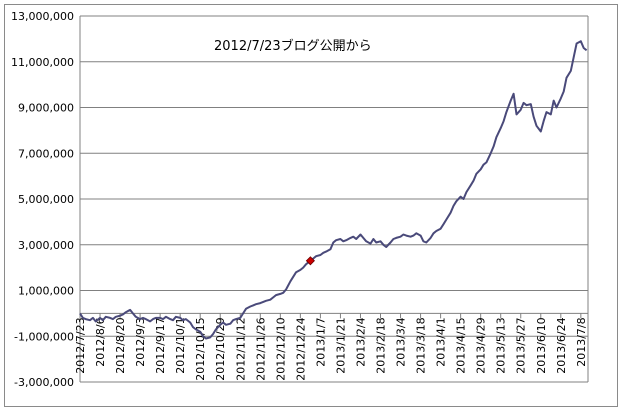 The width and height of the screenshot is (624, 413). What do you see at coordinates (320, 341) in the screenshot?
I see `x-tick-label: 2013/1/7` at bounding box center [320, 341].